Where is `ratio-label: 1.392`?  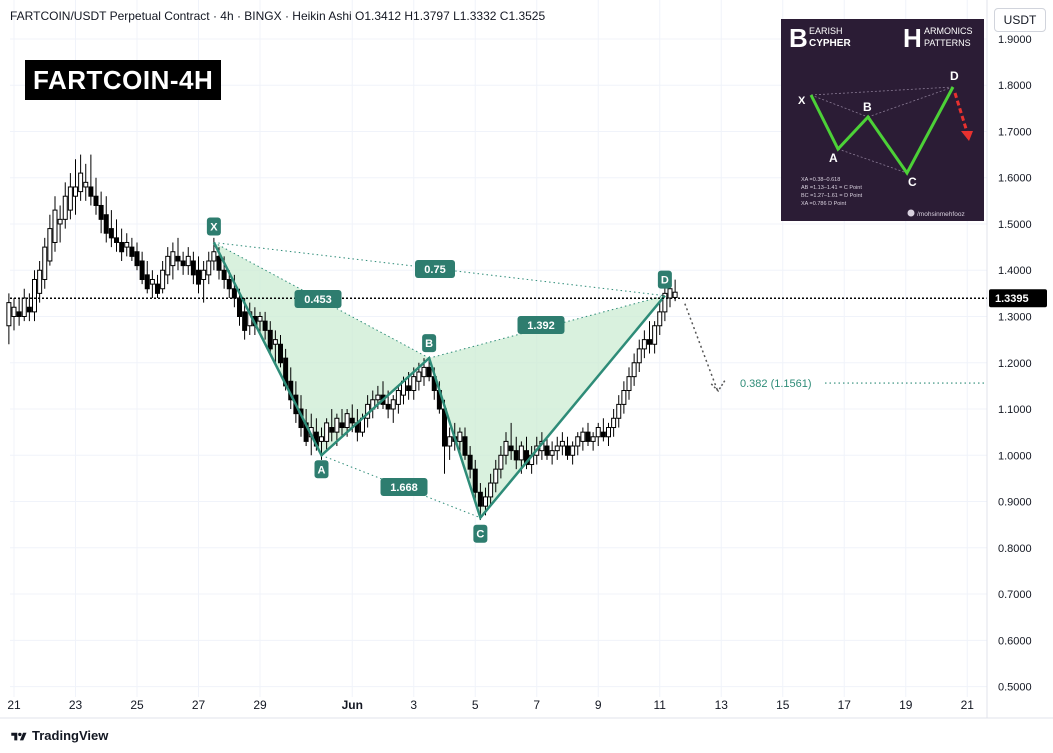
ratio-label: 1.392 is located at coordinates (541, 326).